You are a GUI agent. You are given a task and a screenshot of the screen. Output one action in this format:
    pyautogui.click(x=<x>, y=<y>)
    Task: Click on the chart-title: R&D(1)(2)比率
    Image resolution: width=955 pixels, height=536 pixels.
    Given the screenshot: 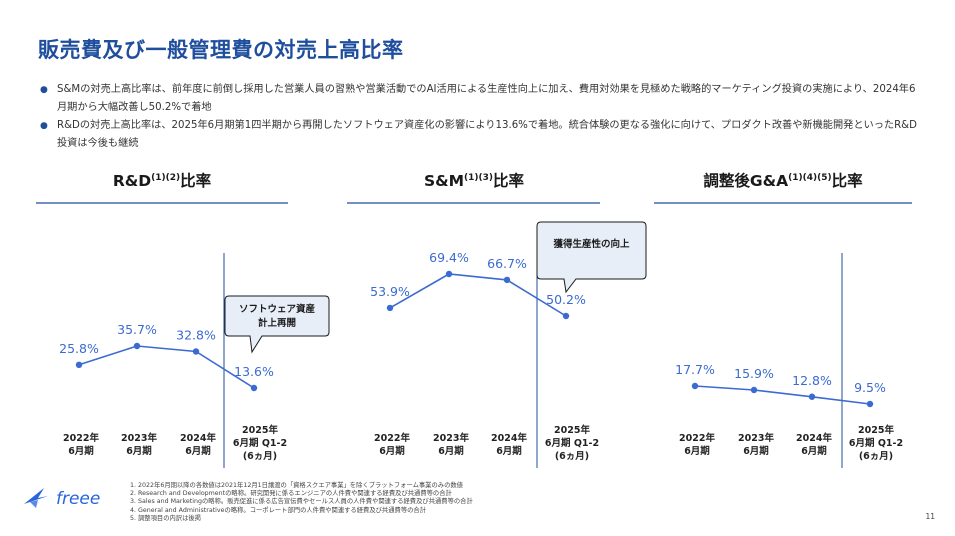 What is the action you would take?
    pyautogui.click(x=162, y=180)
    